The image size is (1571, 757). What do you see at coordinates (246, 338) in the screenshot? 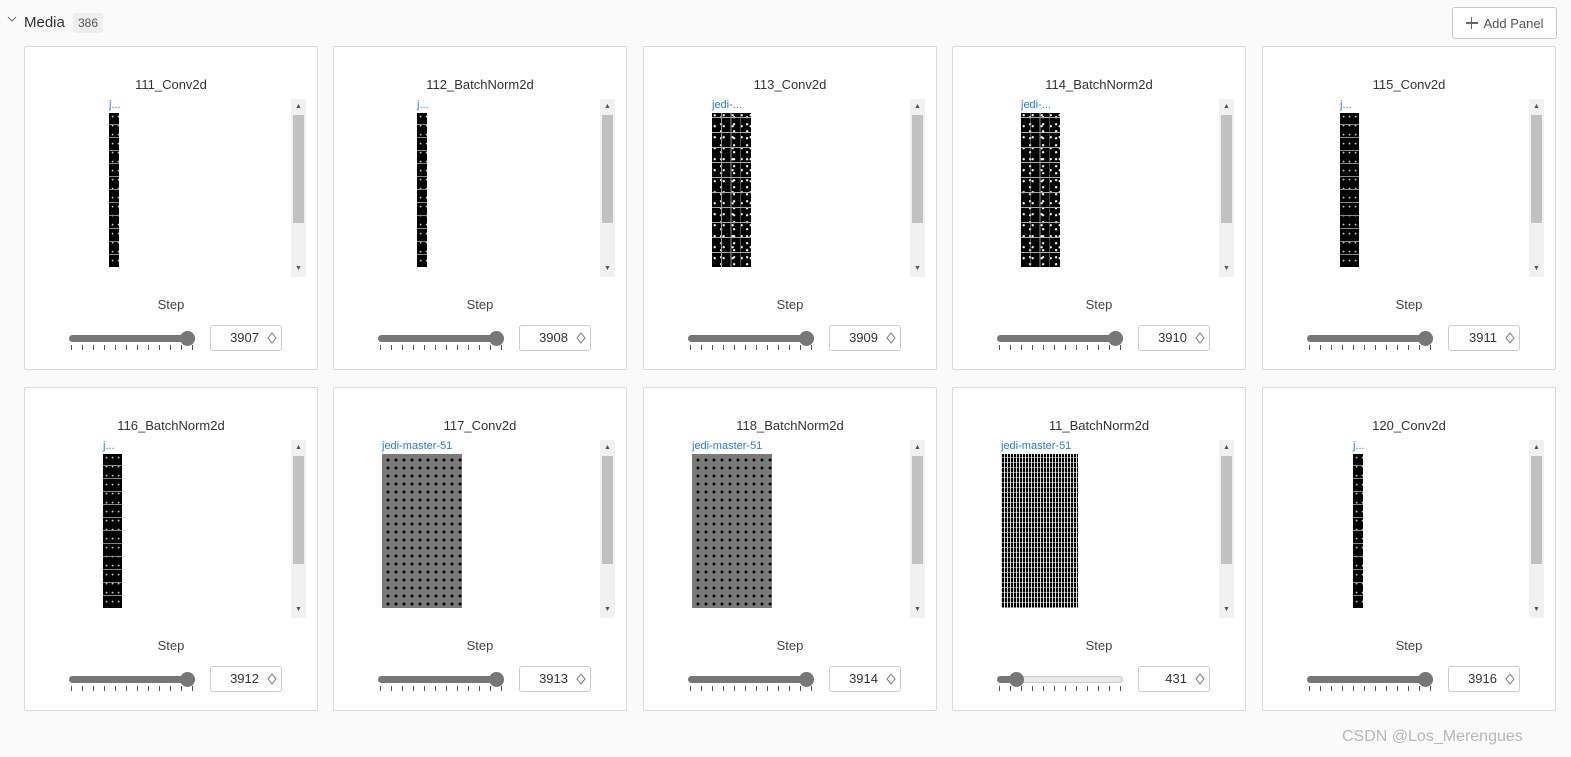
I see `step-number-input: 3907` at bounding box center [246, 338].